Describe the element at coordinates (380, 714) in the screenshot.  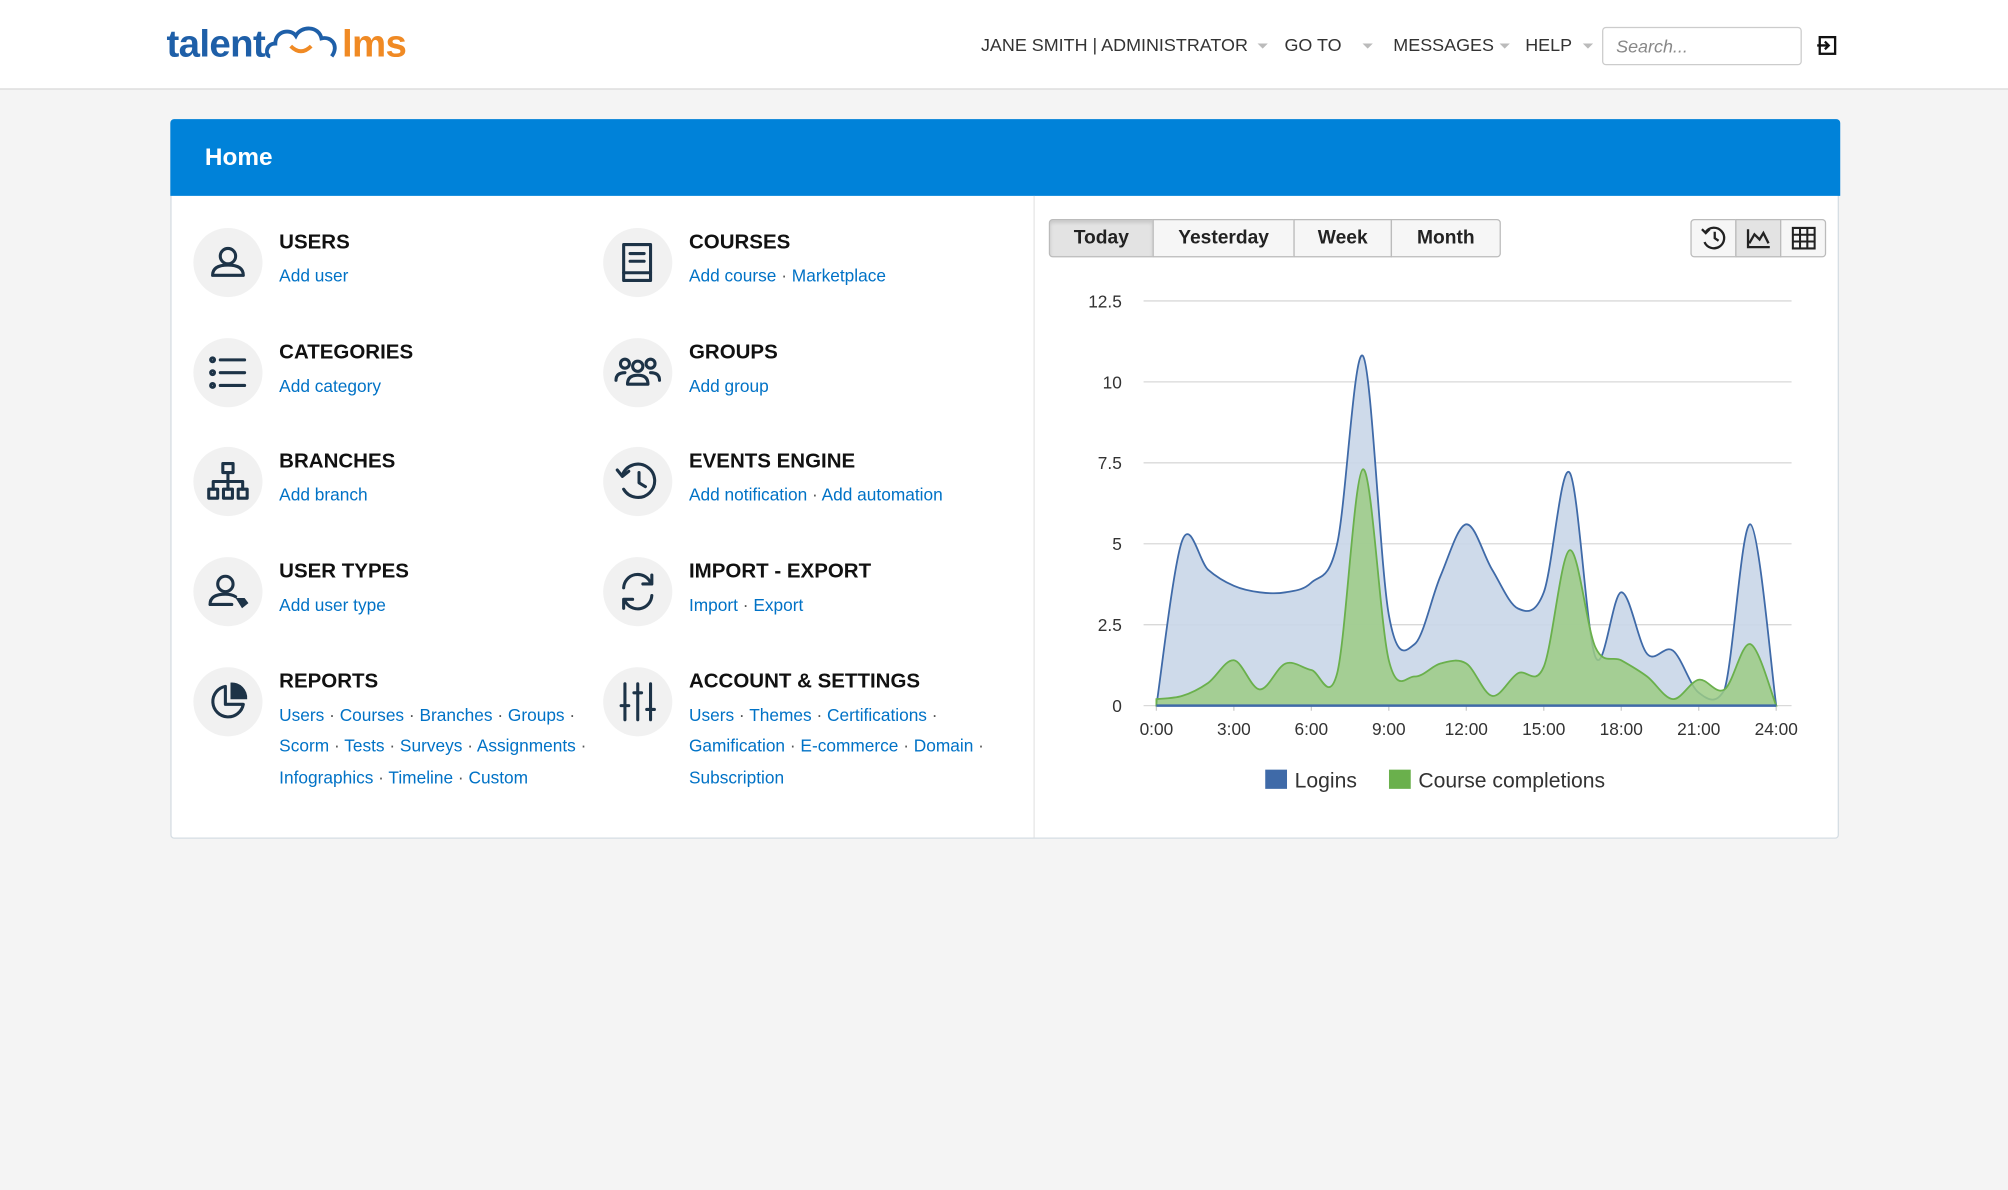
I see `link: Courses` at that location.